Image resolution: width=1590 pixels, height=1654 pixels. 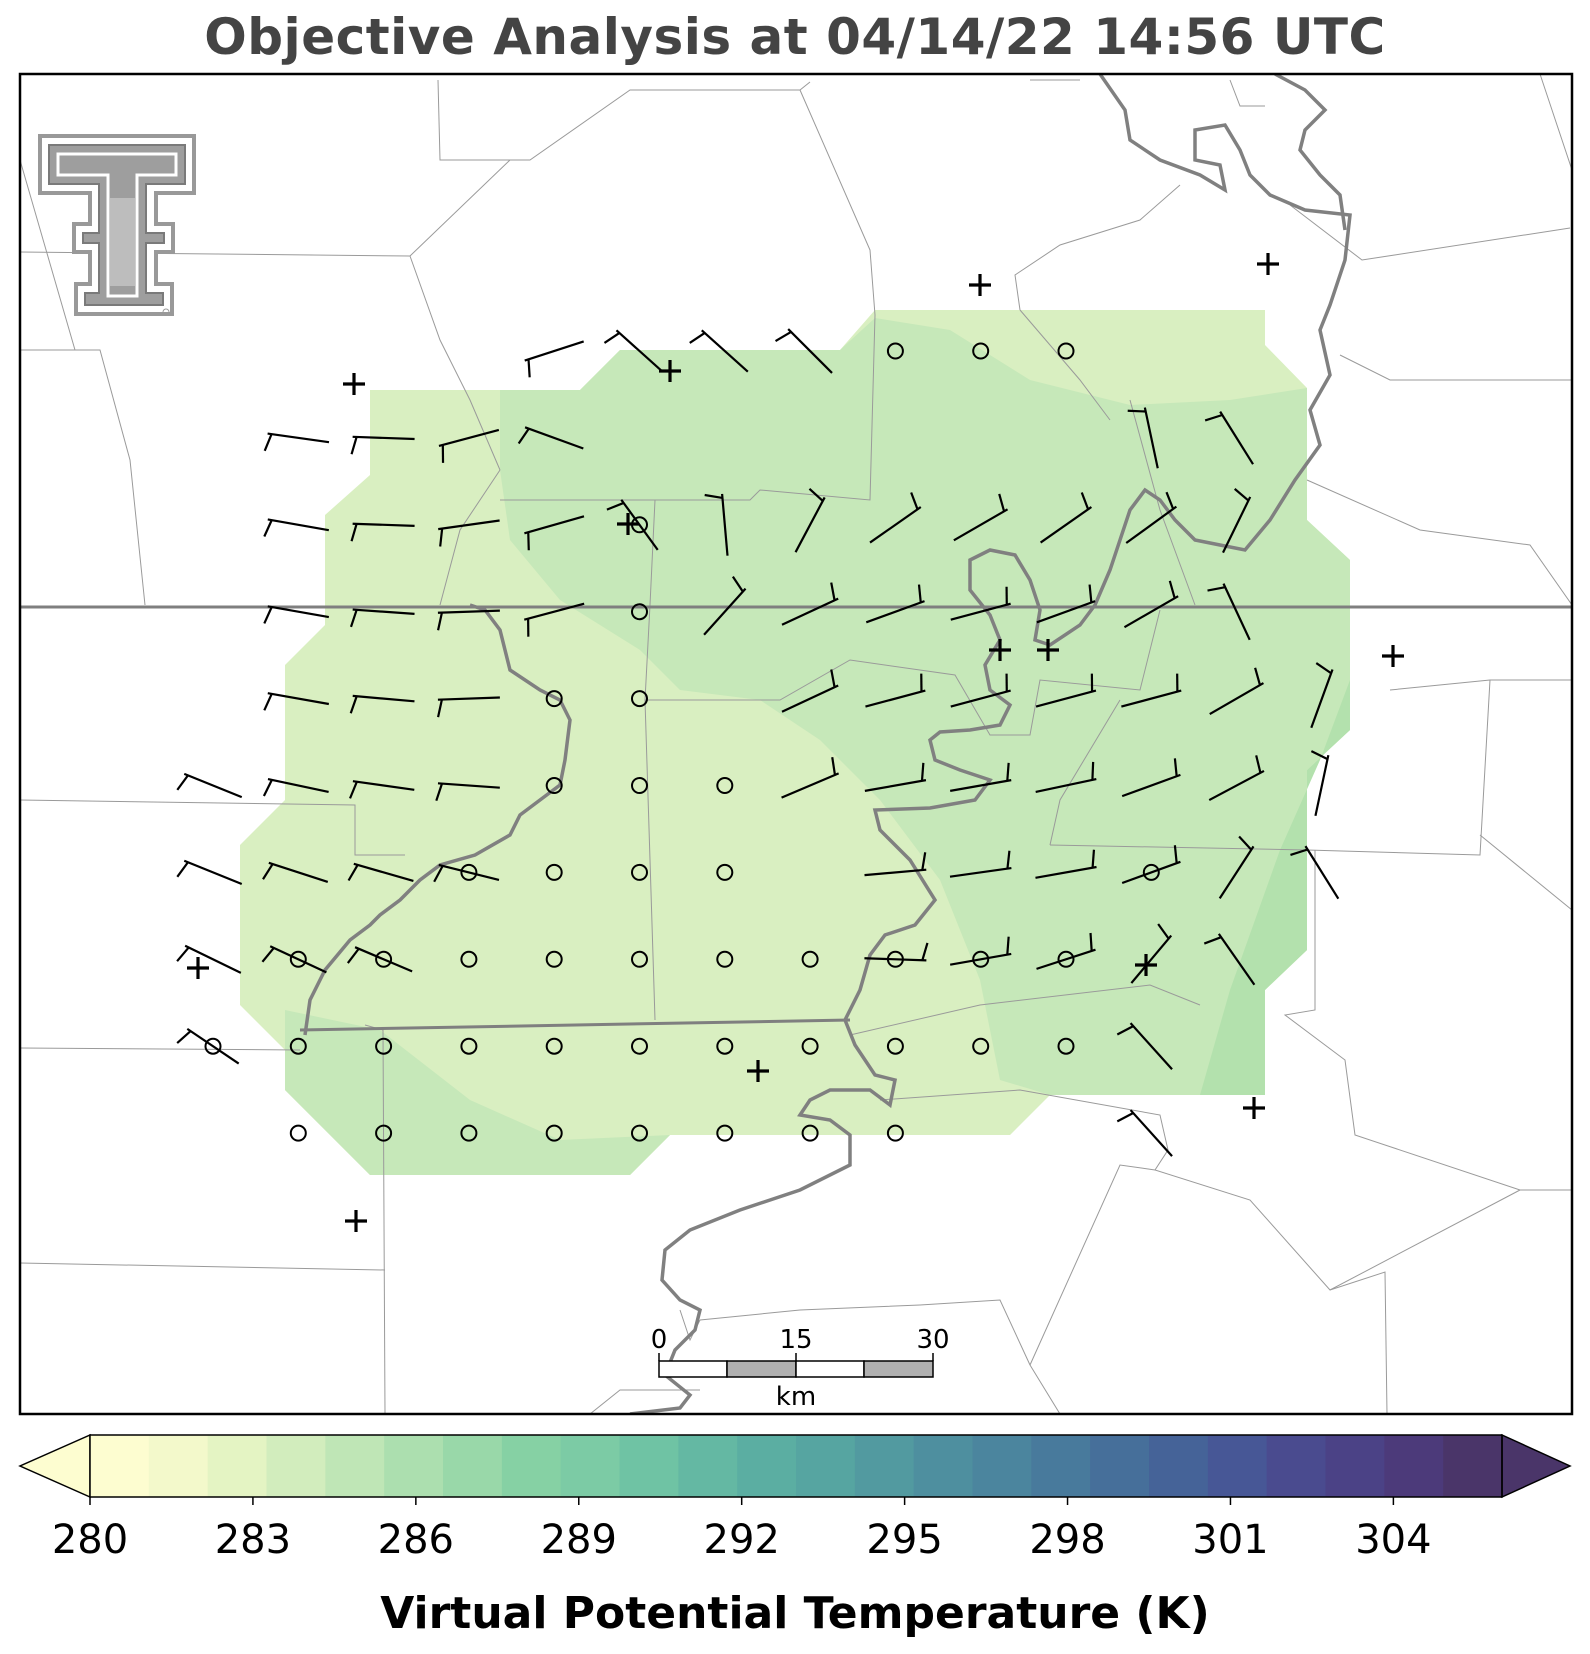 I want to click on colorbar-frame, so click(x=796, y=1466).